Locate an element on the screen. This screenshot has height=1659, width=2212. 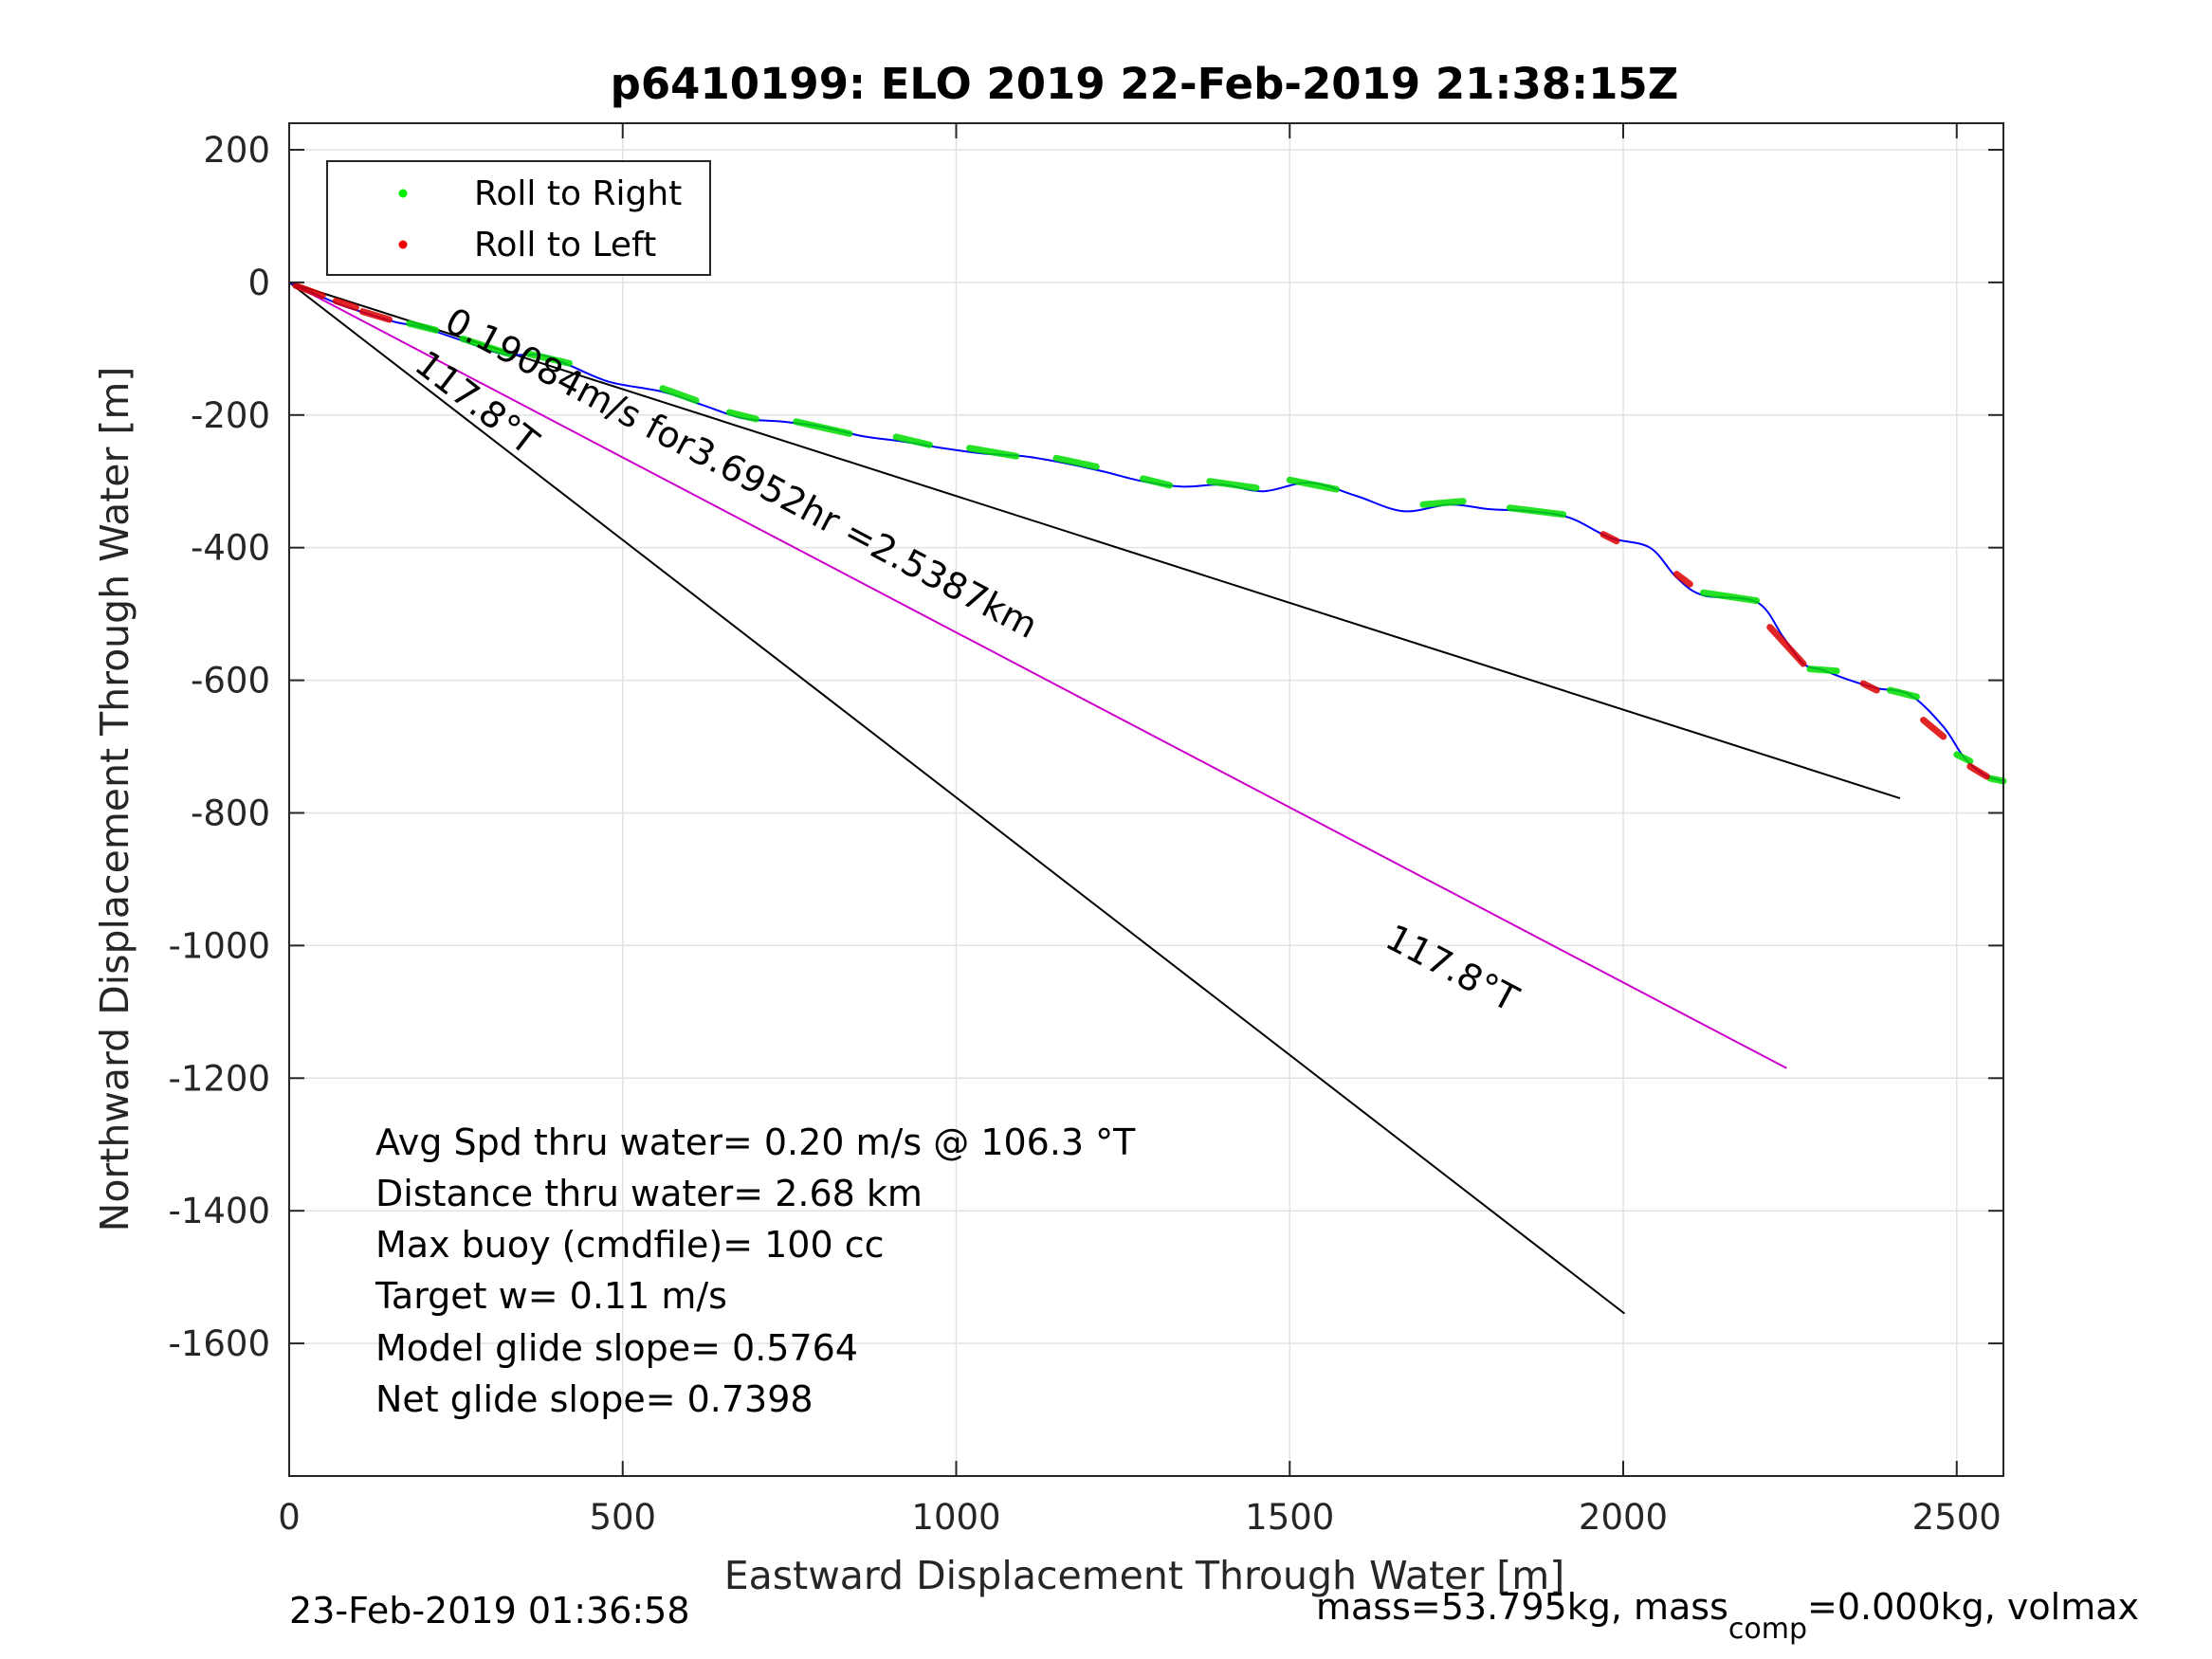
annotation-max-buoy: Max buoy (cmdfile)= 100 cc is located at coordinates (630, 1245).